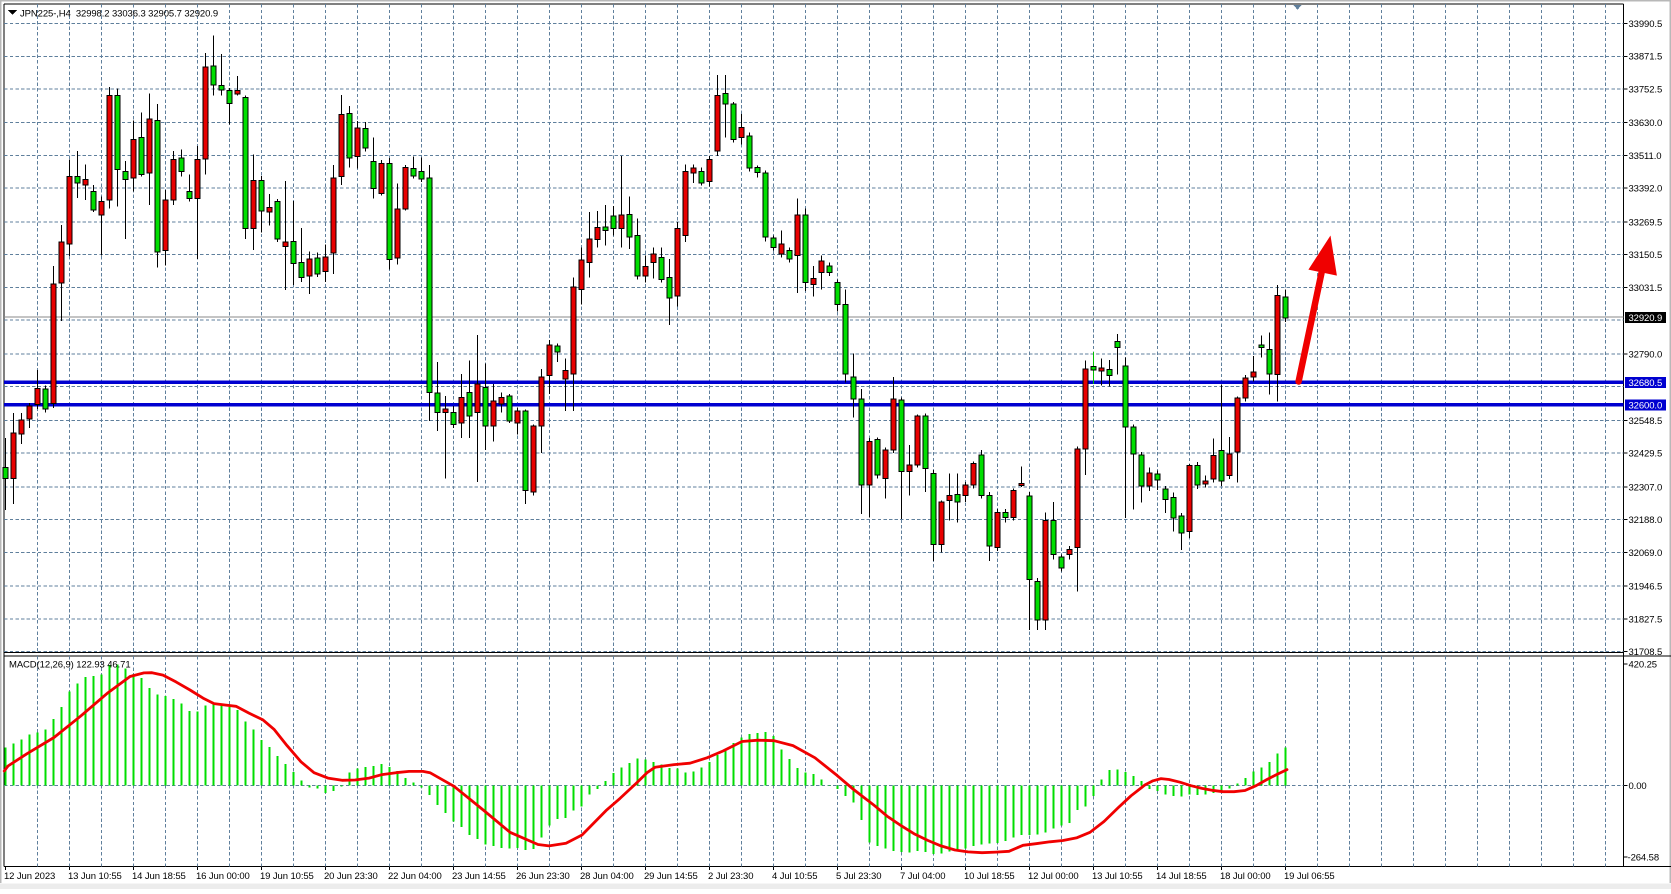 This screenshot has width=1671, height=894. What do you see at coordinates (1117, 876) in the screenshot?
I see `svg-text: 13 Jul 10:55` at bounding box center [1117, 876].